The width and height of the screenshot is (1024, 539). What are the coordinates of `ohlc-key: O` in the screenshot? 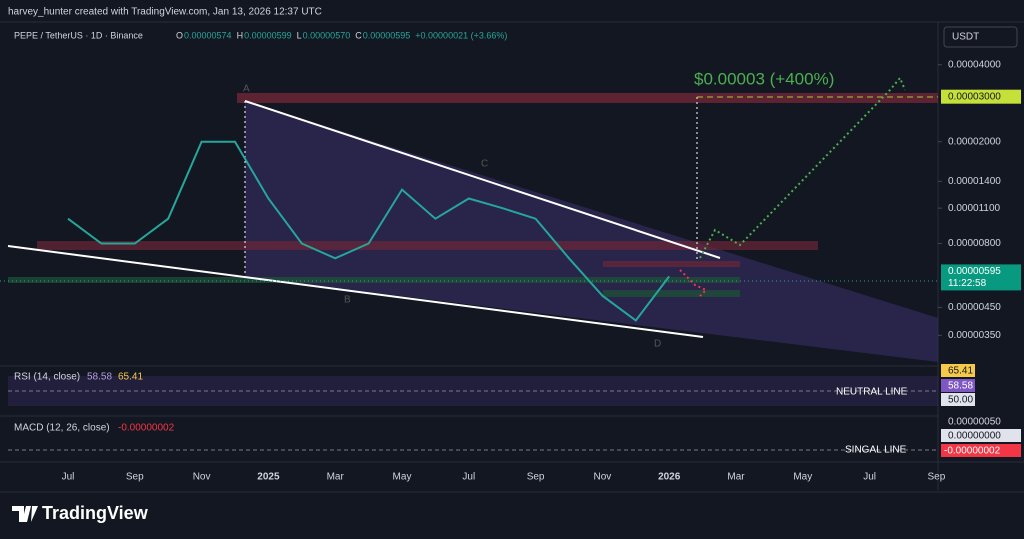 It's located at (179, 35).